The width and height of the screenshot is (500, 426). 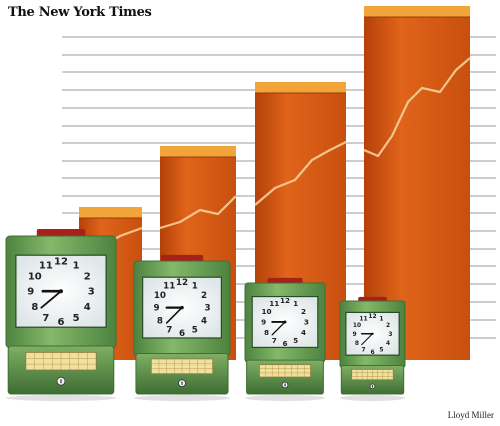 What do you see at coordinates (470, 415) in the screenshot?
I see `artist-credit: Lloyd Miller` at bounding box center [470, 415].